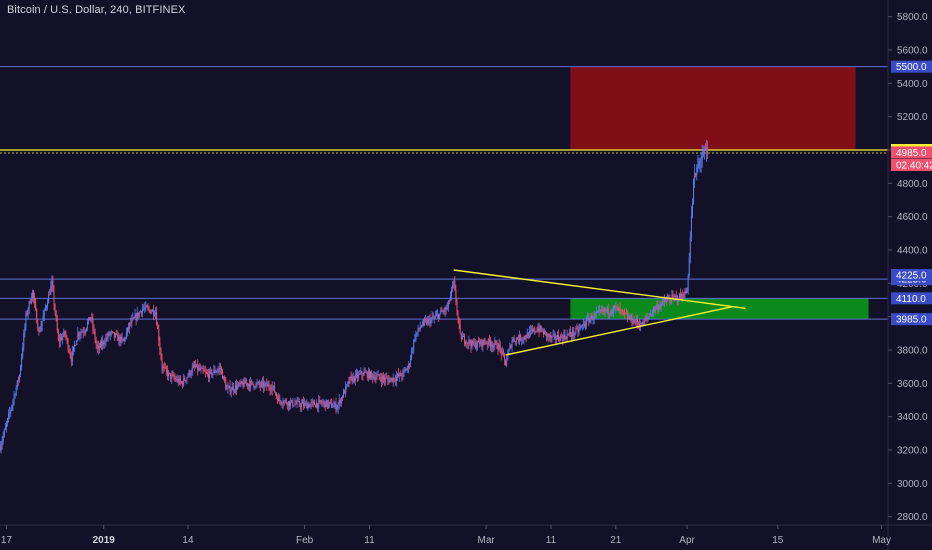 Image resolution: width=932 pixels, height=550 pixels. Describe the element at coordinates (446, 535) in the screenshot. I see `time-axis: 17 2019 14 Feb 11 Mar 11 21 Apr 15 May` at that location.